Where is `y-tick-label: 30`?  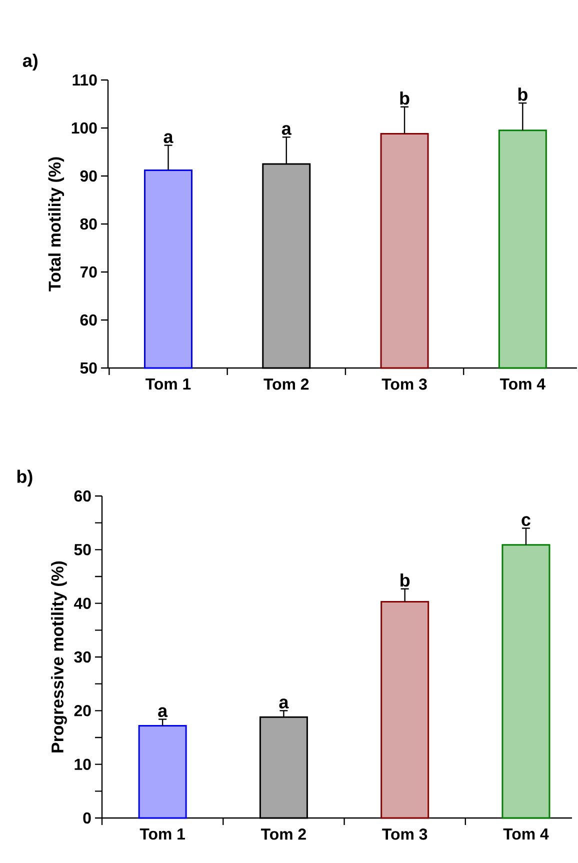
y-tick-label: 30 is located at coordinates (83, 657).